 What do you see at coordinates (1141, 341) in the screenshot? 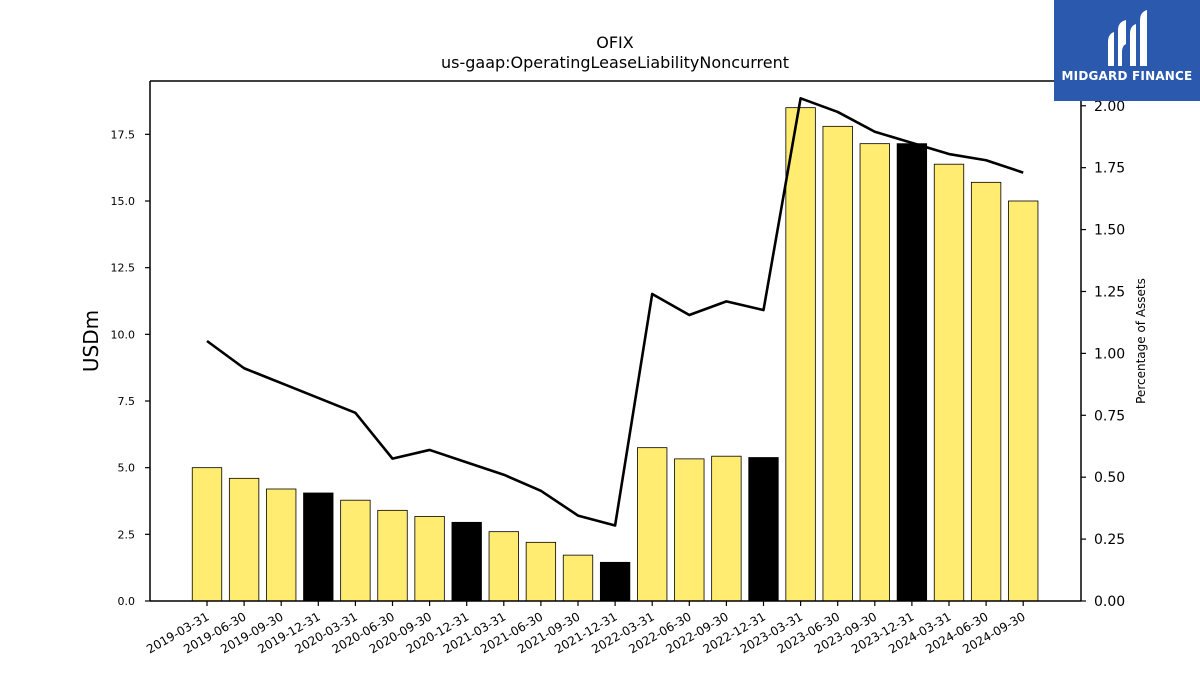
I see `y2-axis-label: Percentage of Assets` at bounding box center [1141, 341].